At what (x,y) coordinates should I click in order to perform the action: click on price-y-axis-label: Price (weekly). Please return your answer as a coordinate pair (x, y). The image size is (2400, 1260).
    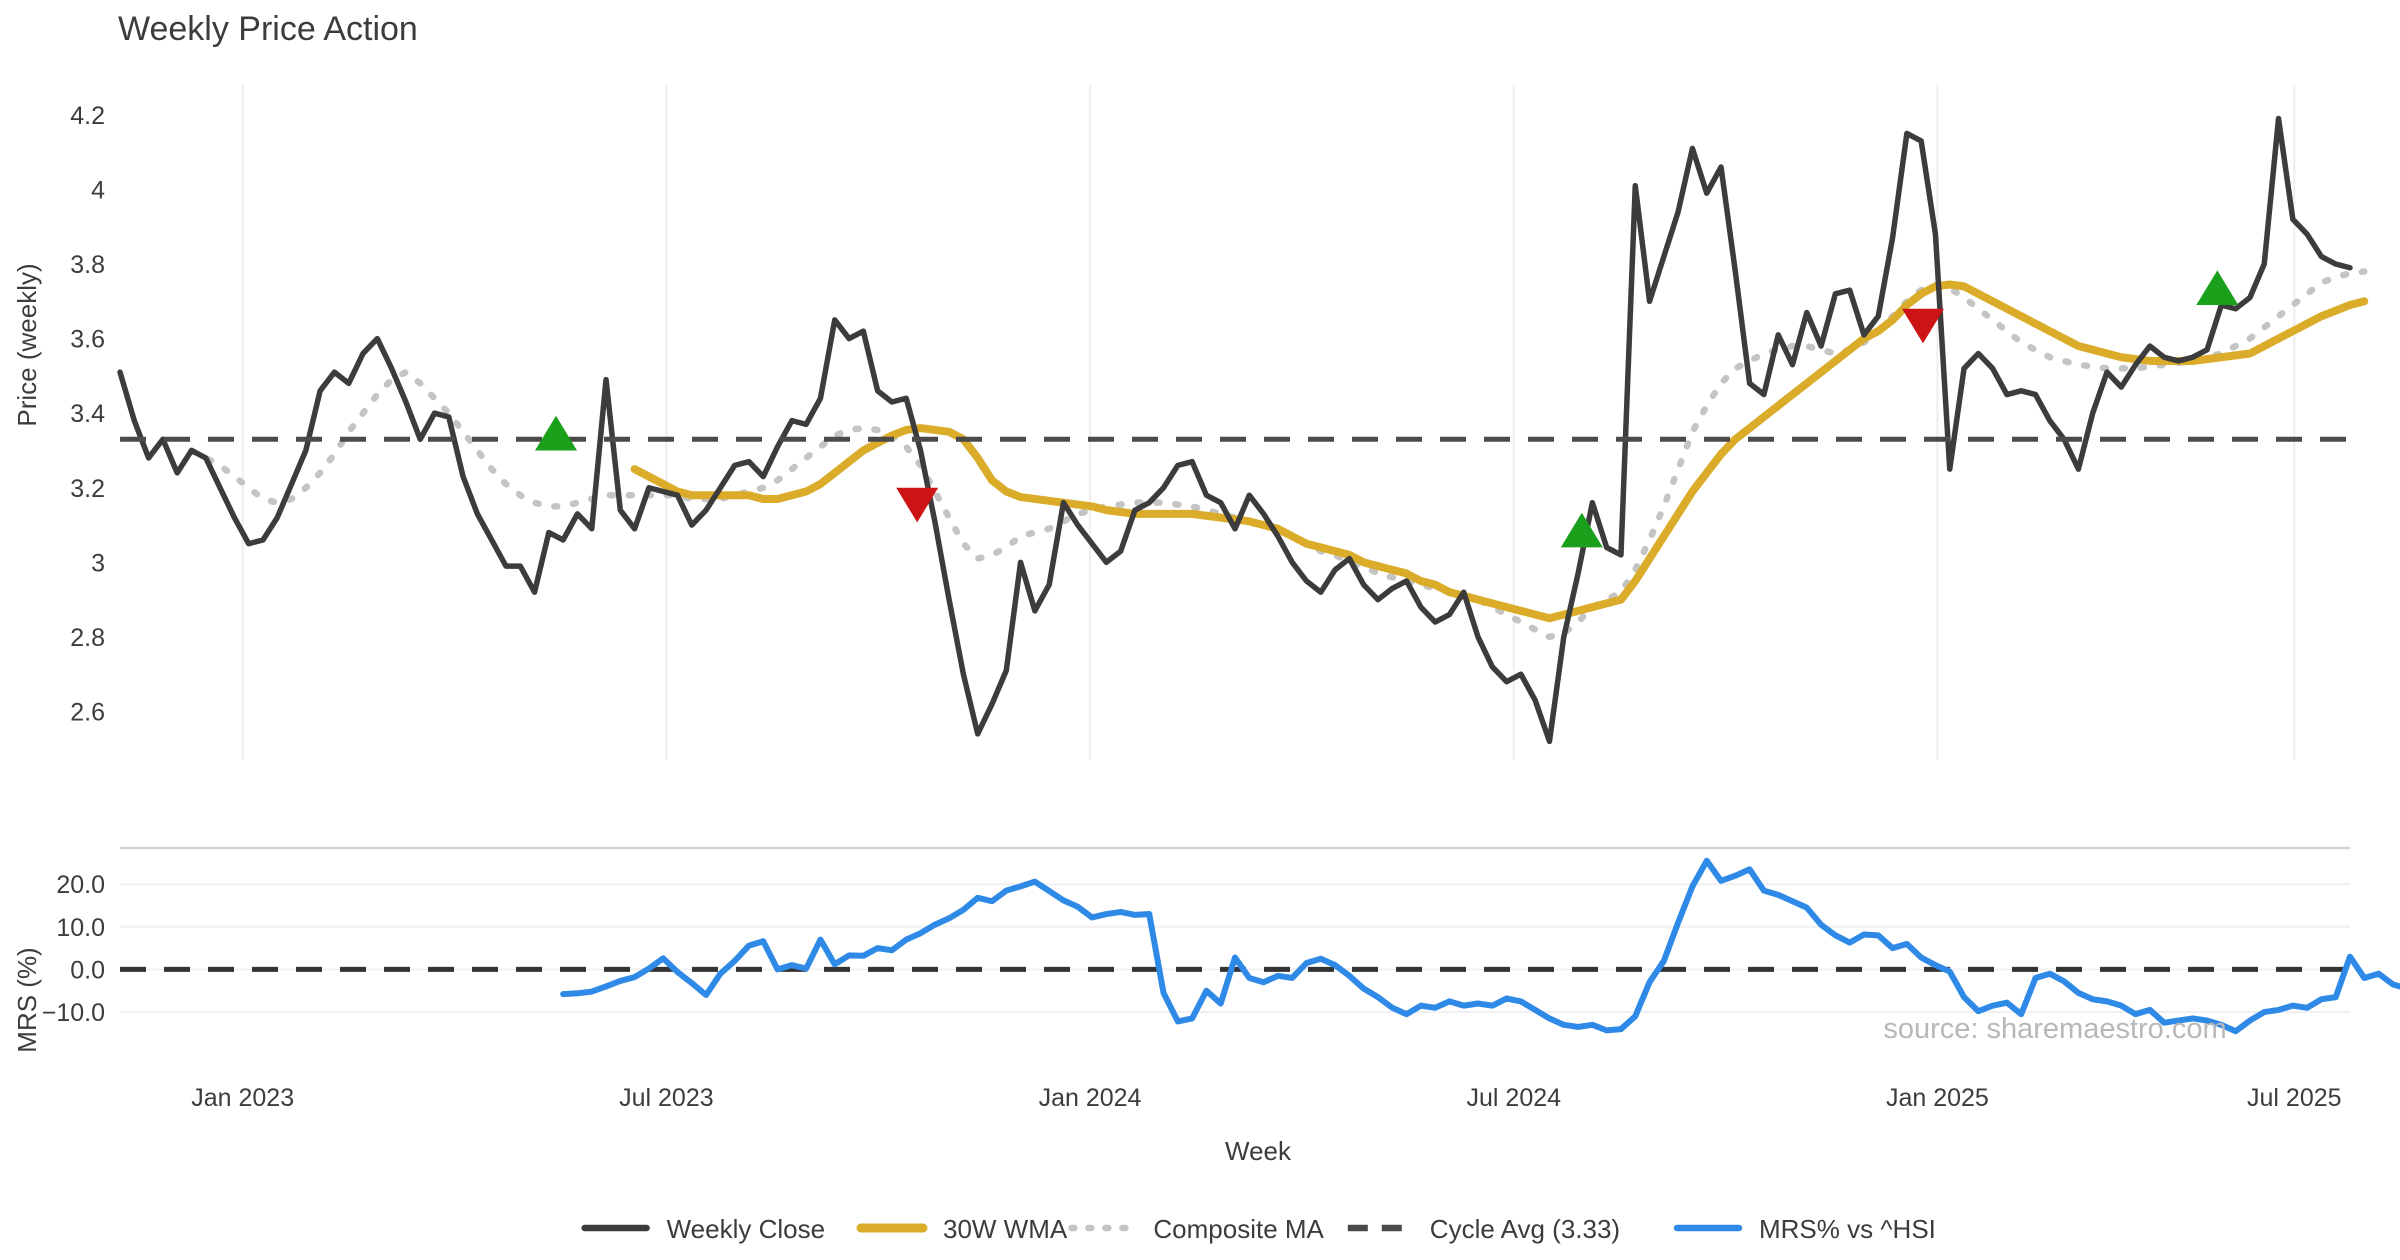
    Looking at the image, I should click on (27, 344).